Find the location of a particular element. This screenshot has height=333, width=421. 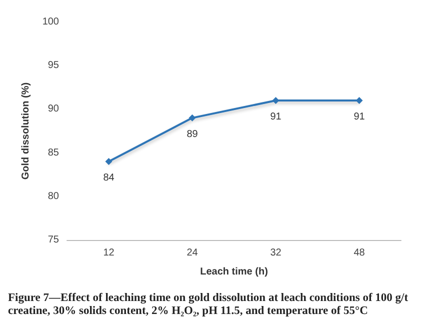

data-label: 89 is located at coordinates (192, 134).